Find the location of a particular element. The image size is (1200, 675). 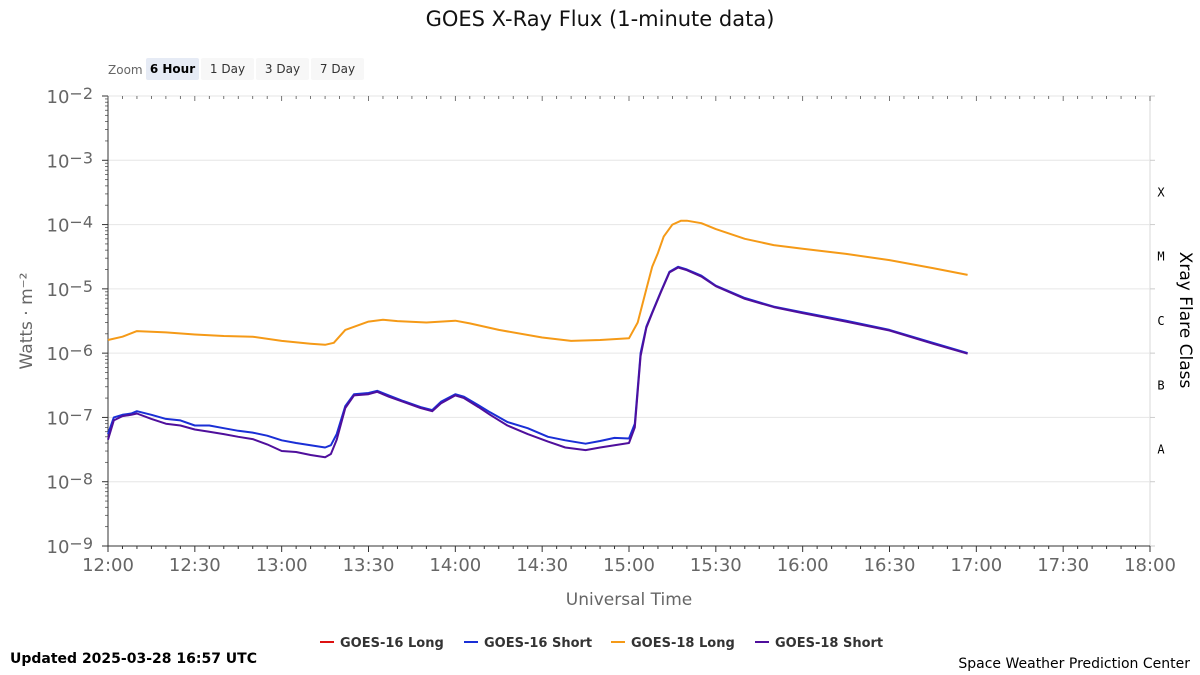

zoom-selector: Zoom 6 Hour 1 Day 3 Day 7 Day is located at coordinates (236, 69).